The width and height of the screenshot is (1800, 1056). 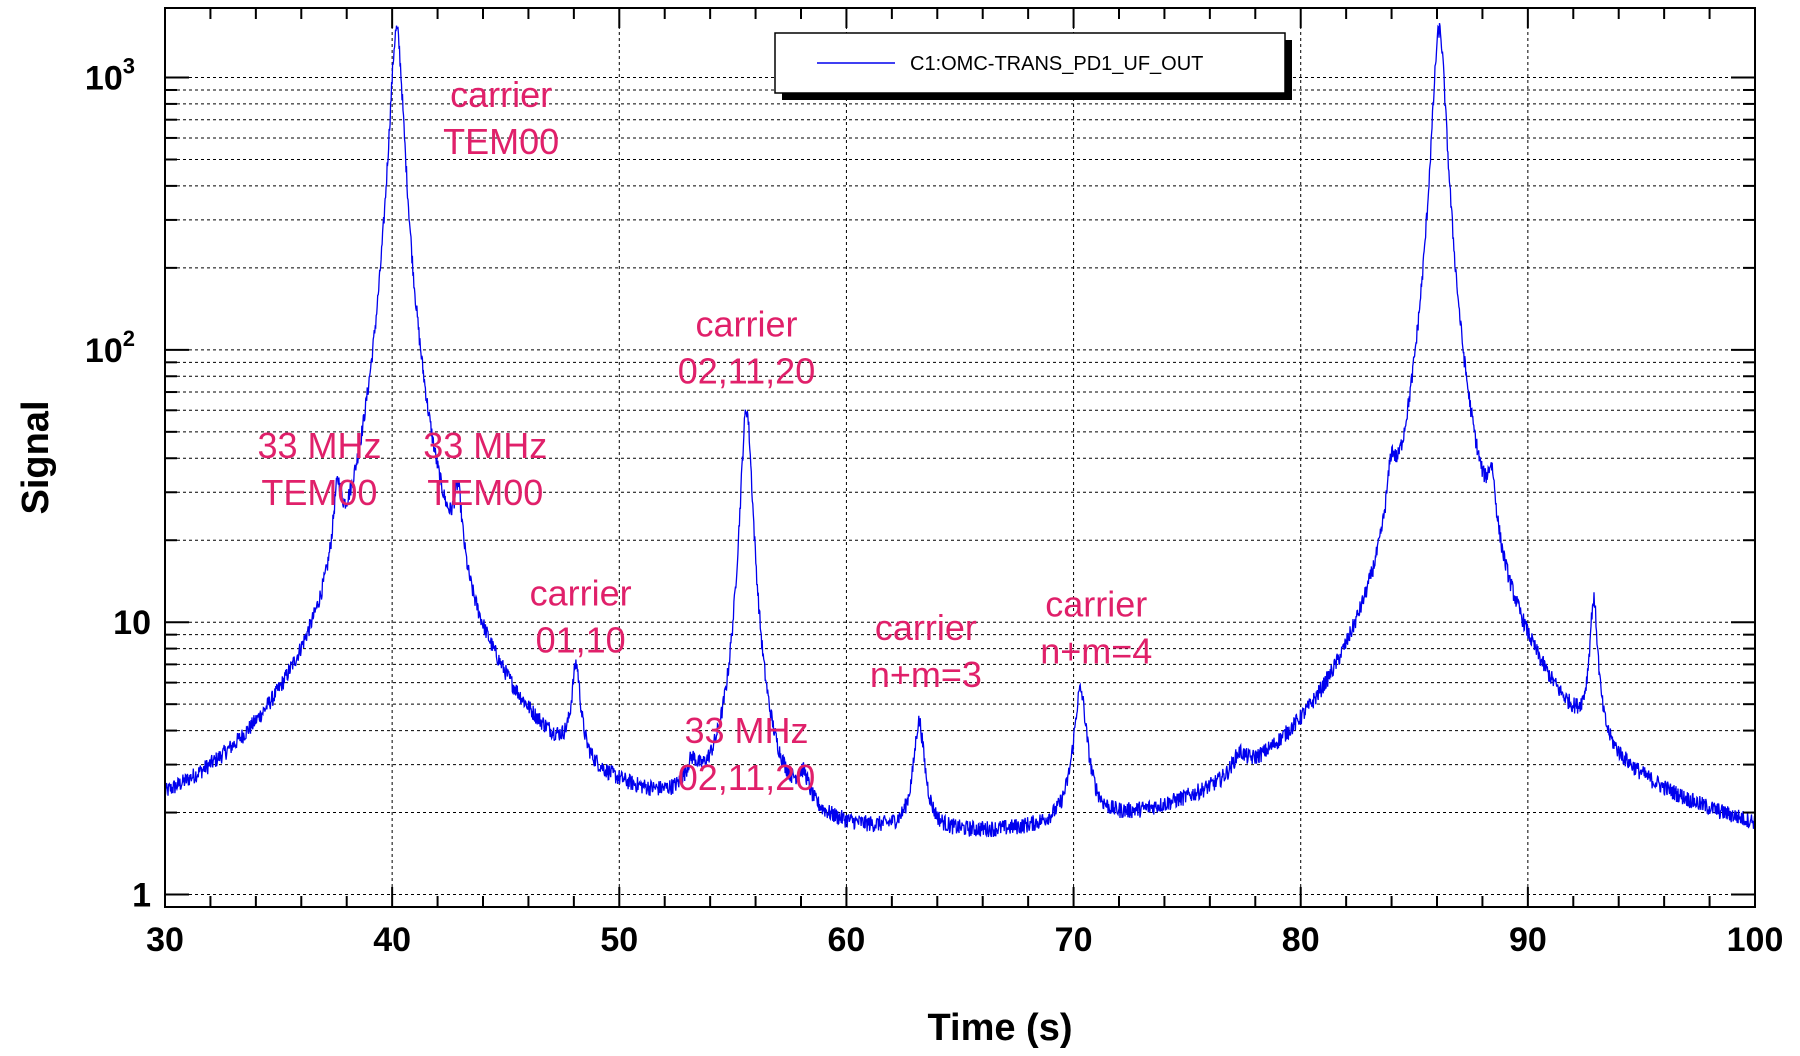 What do you see at coordinates (36, 457) in the screenshot?
I see `y-axis-title: Signal` at bounding box center [36, 457].